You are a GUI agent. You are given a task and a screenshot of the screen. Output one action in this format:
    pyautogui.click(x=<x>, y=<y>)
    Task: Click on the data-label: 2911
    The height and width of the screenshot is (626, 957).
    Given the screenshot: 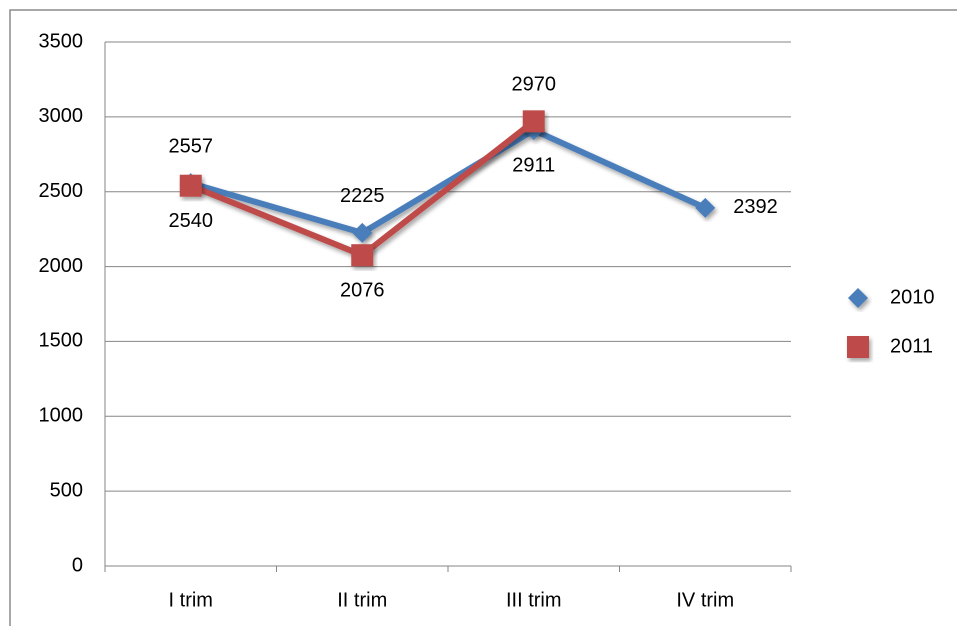 What is the action you would take?
    pyautogui.click(x=533, y=165)
    